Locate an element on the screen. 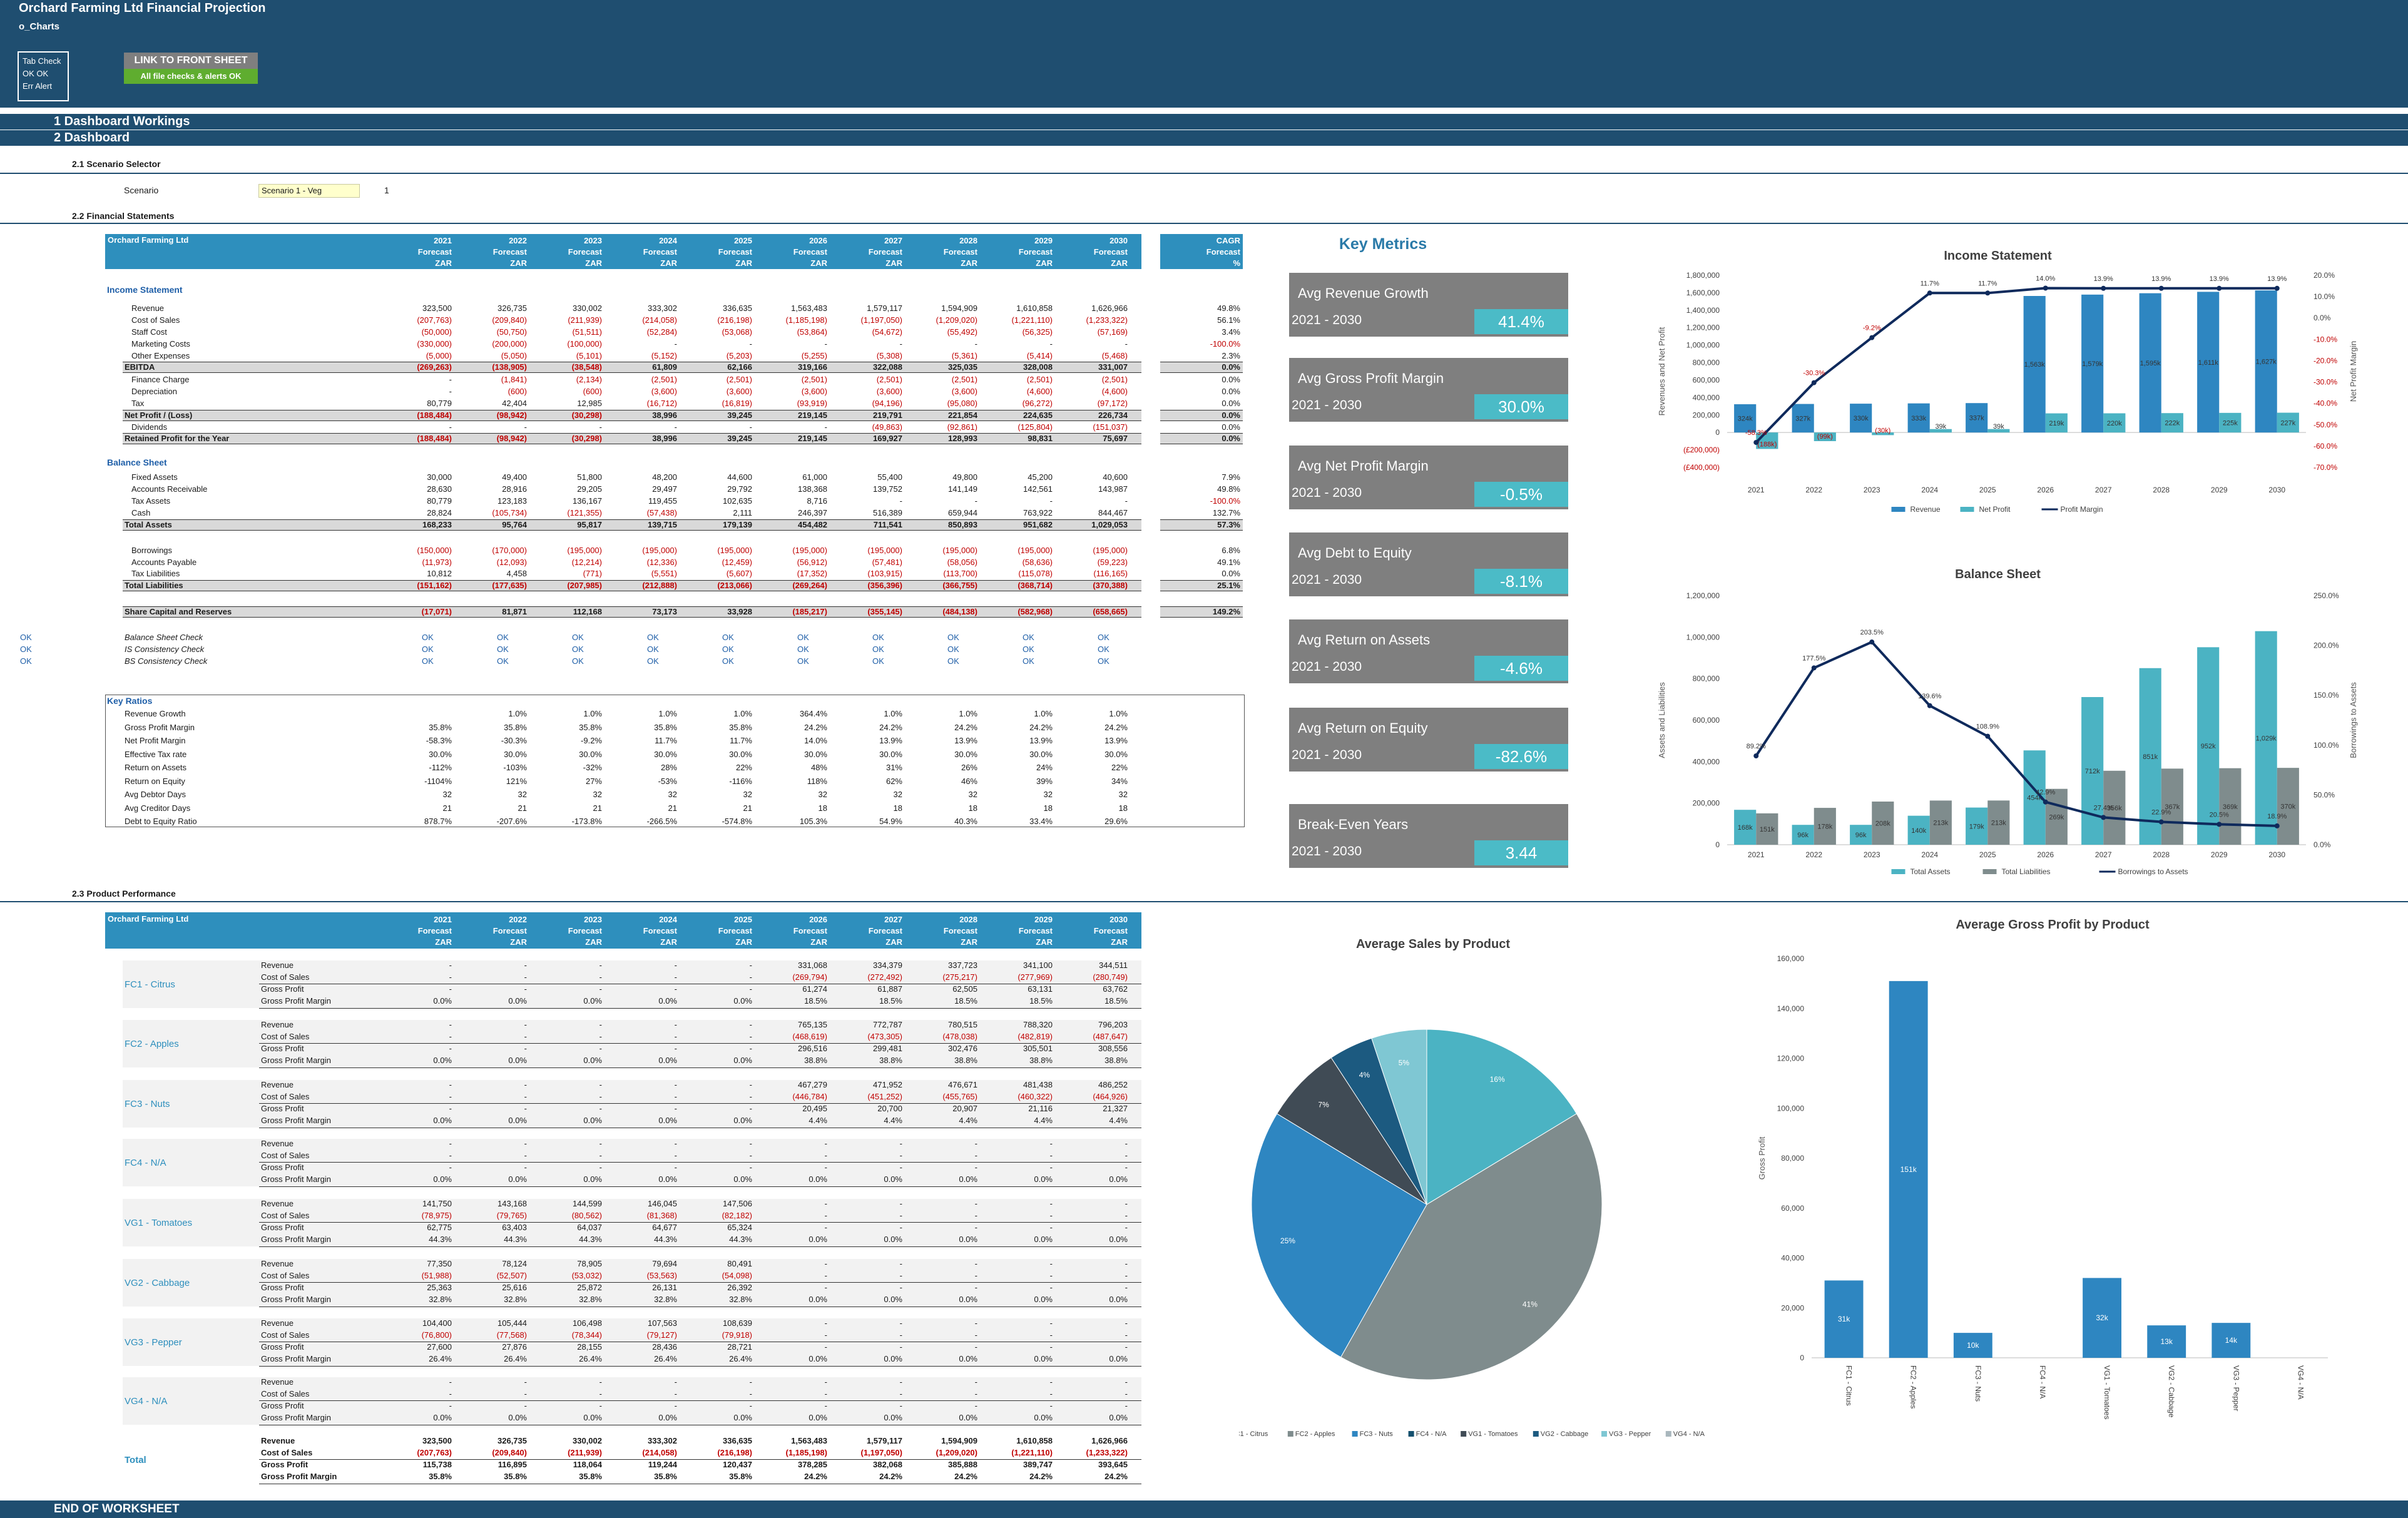  x-tick-label: FC2 - Apples is located at coordinates (1913, 1386).